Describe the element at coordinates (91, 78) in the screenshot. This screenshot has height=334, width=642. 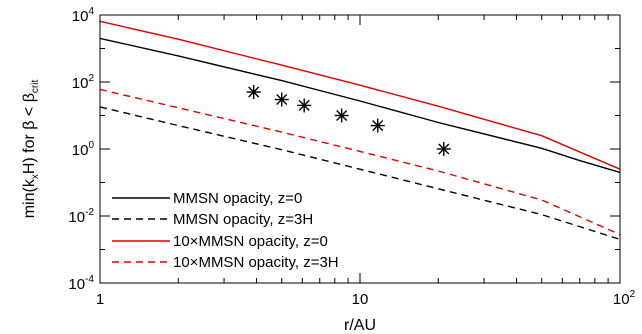
I see `y-tick-exponent: 2` at that location.